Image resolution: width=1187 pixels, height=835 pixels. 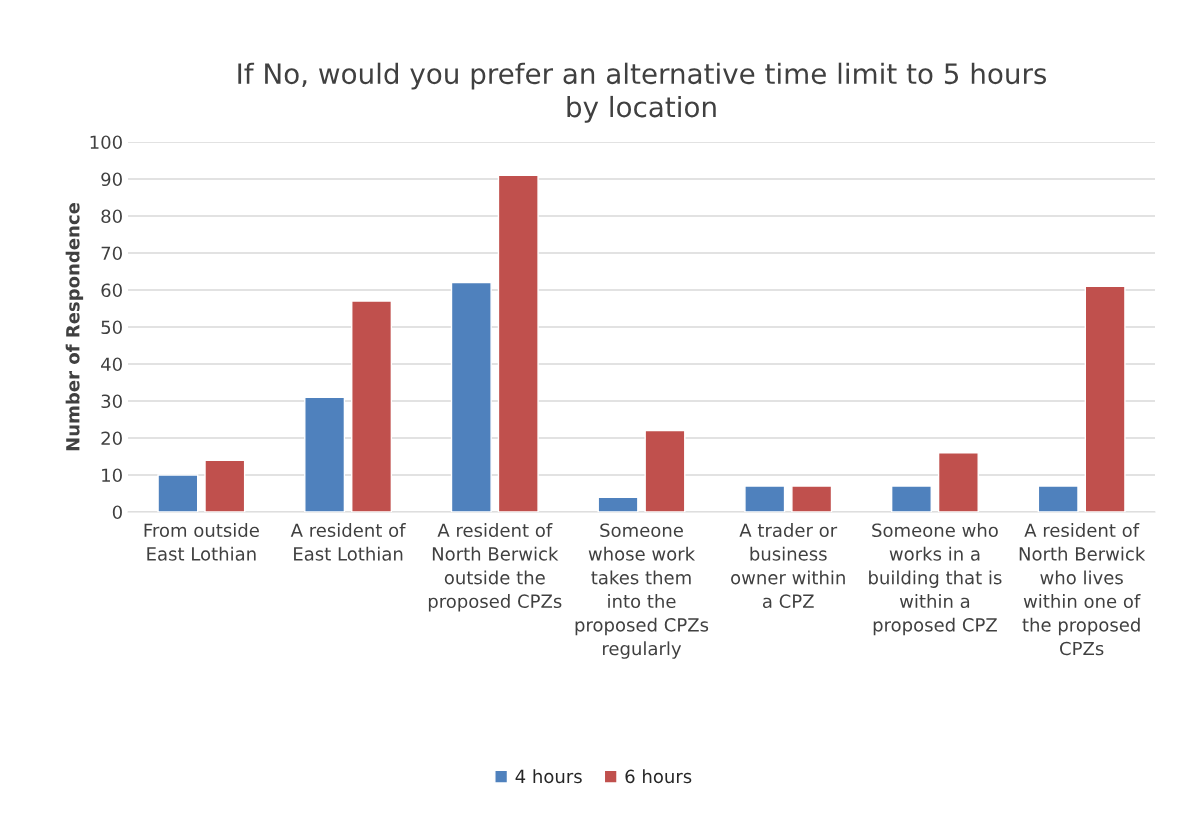 I want to click on y-tick-label: 50, so click(x=111, y=327).